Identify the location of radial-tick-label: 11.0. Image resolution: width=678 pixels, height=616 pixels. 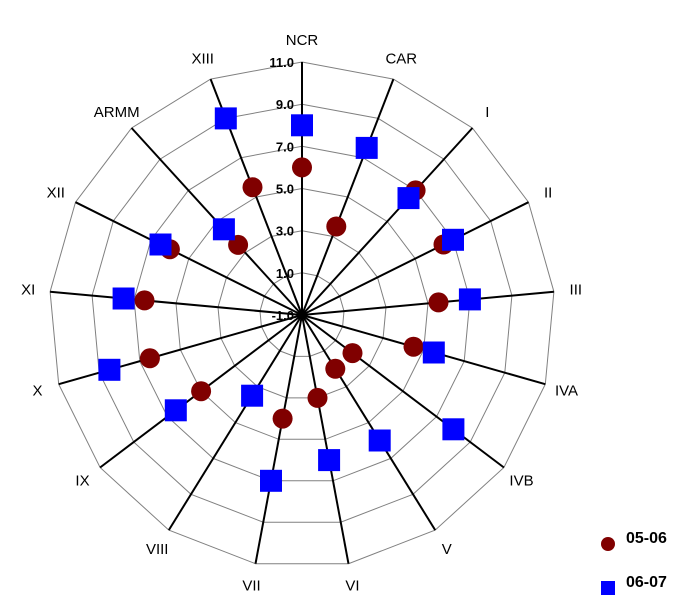
(281, 62).